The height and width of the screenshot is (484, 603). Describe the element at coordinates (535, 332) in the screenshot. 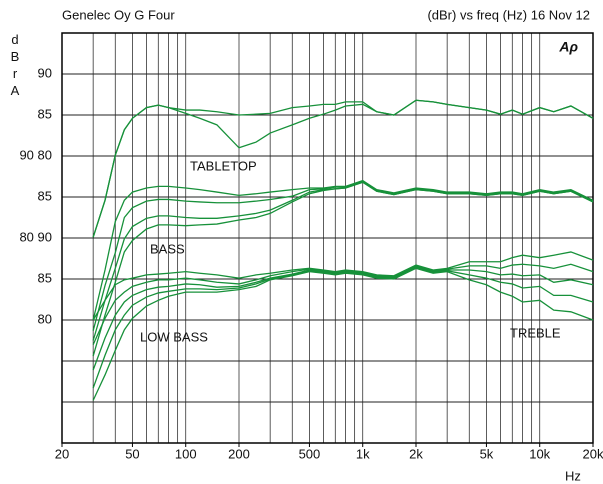

I see `annotation: TREBLE` at that location.